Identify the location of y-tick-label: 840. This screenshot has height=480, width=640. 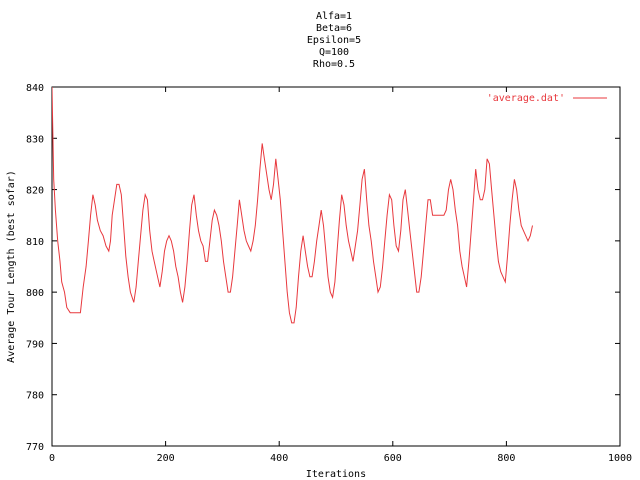
(35, 88).